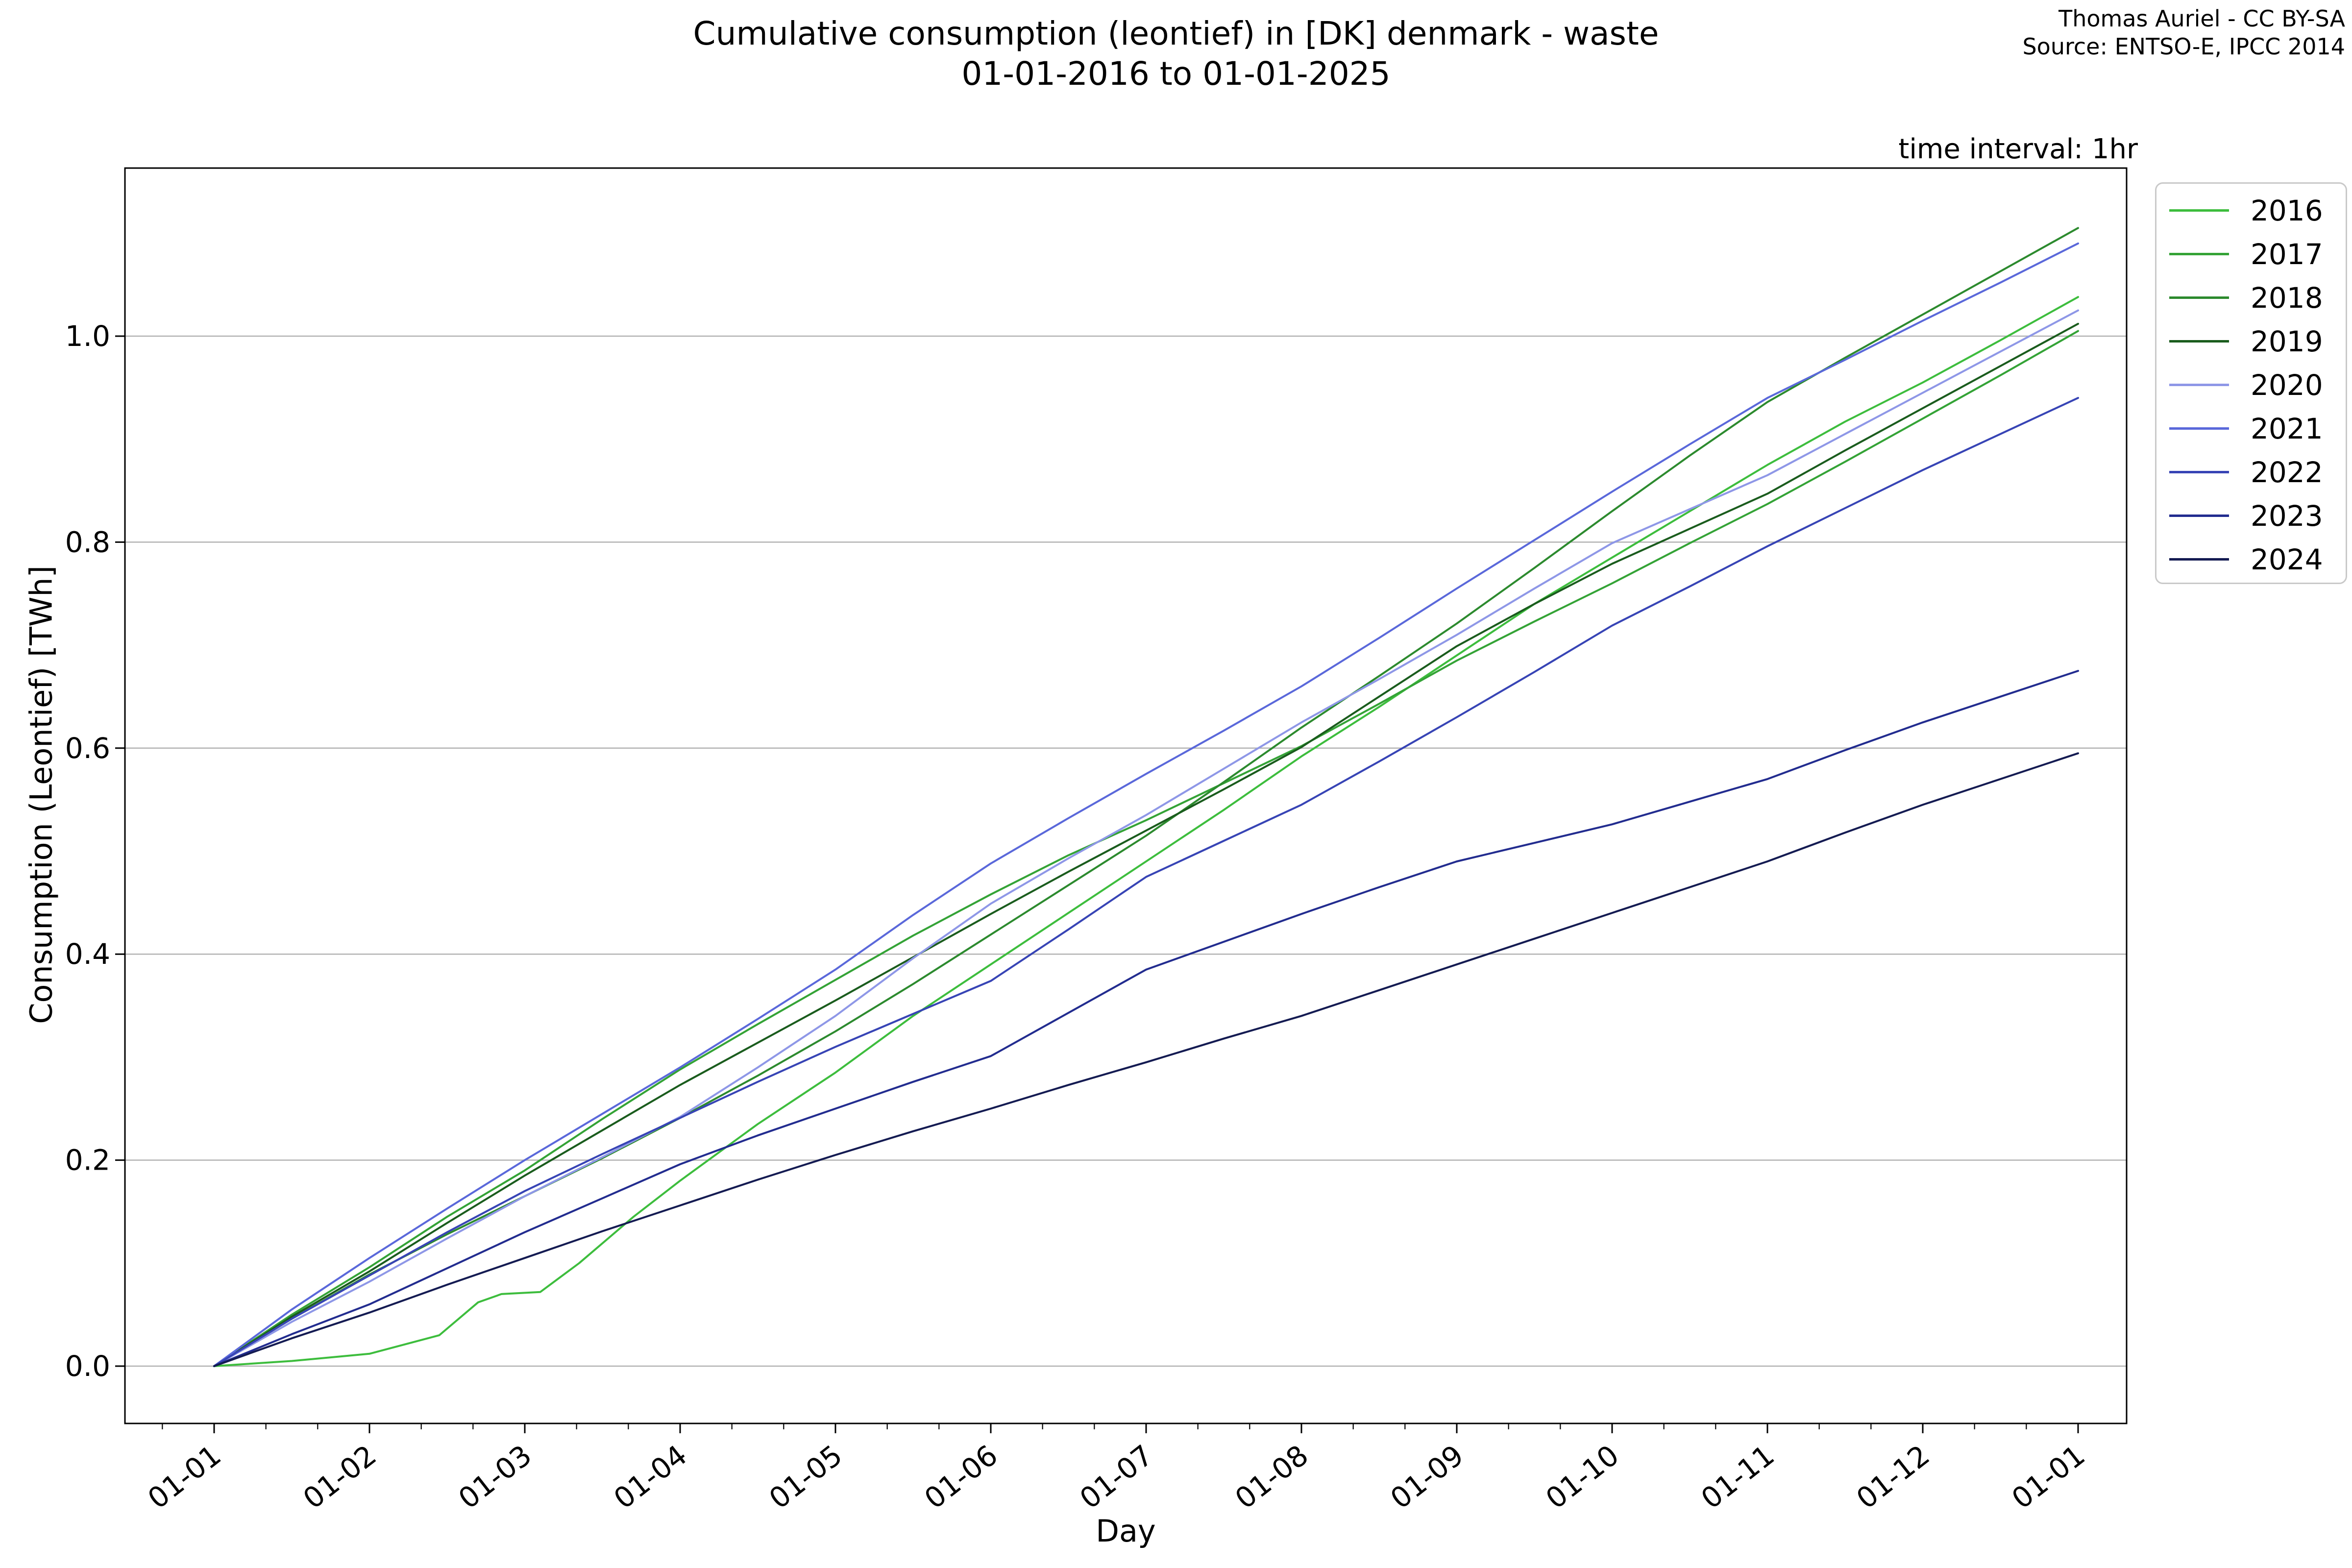 The image size is (2352, 1568). Describe the element at coordinates (2287, 428) in the screenshot. I see `legend-label-2021: 2021` at that location.